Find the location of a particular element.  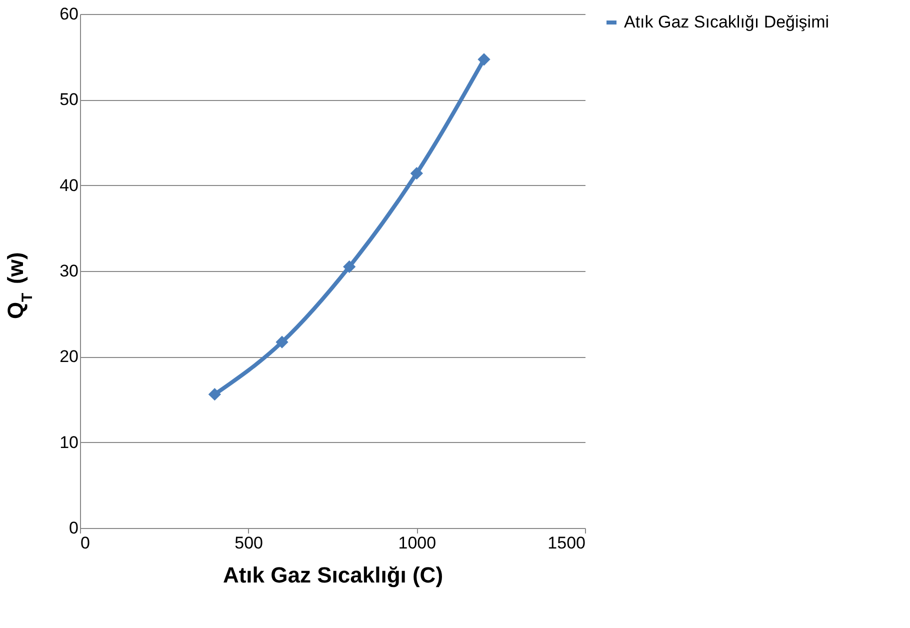

y-tick-label: 10 is located at coordinates (69, 442).